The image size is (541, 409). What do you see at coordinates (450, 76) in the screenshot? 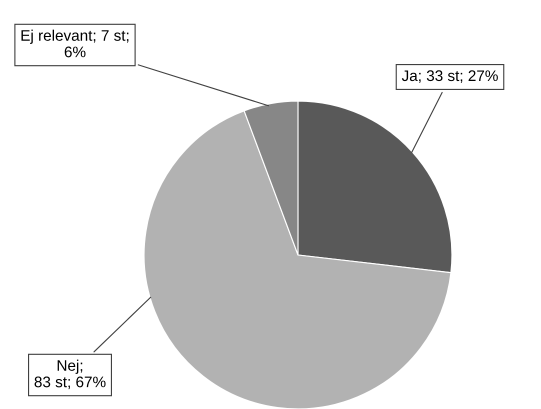
I see `slice-label: Ja; 33 st; 27%` at bounding box center [450, 76].